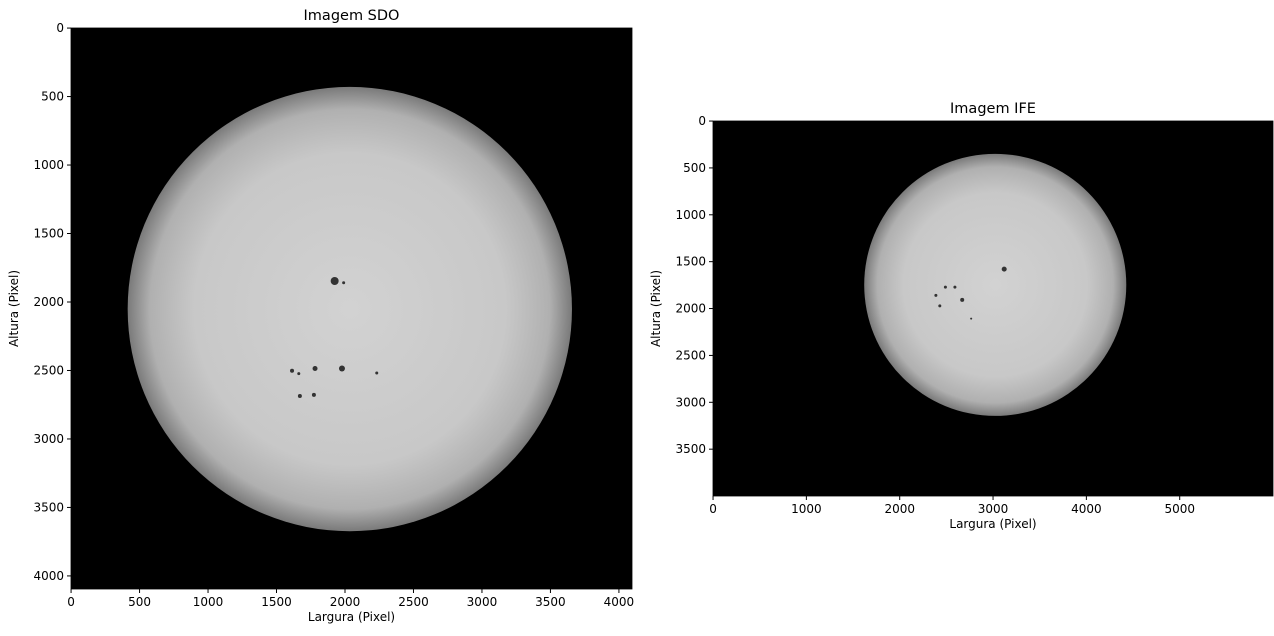  What do you see at coordinates (550, 602) in the screenshot?
I see `x-tick-label: 3500` at bounding box center [550, 602].